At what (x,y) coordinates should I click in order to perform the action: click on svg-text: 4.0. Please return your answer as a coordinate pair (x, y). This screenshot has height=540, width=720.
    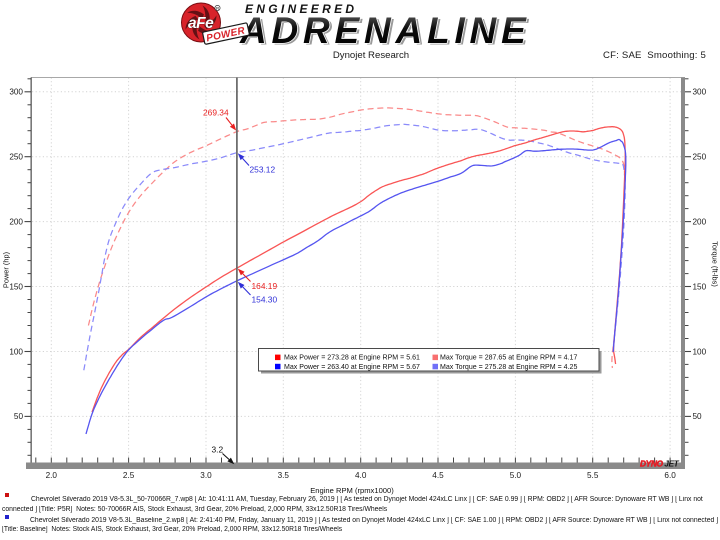
    Looking at the image, I should click on (361, 475).